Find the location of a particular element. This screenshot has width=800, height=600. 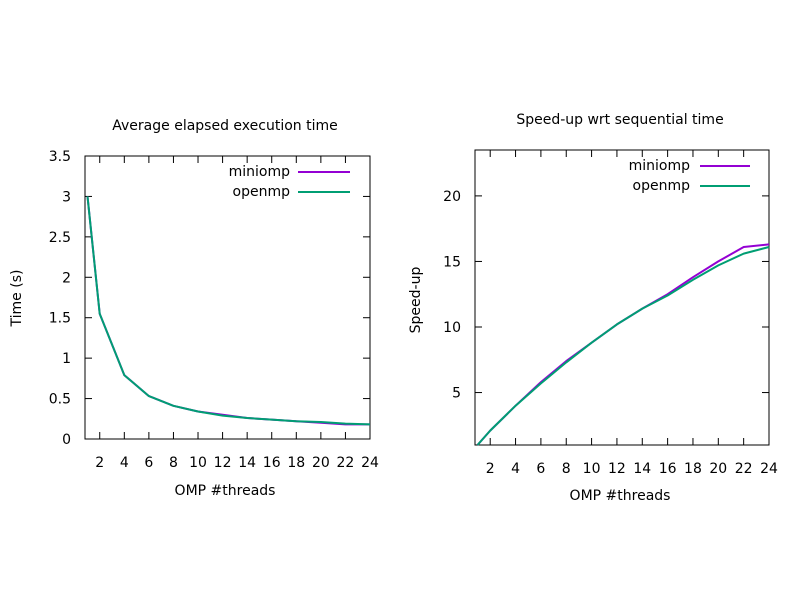

y-tick-label: 0.5 is located at coordinates (60, 400).